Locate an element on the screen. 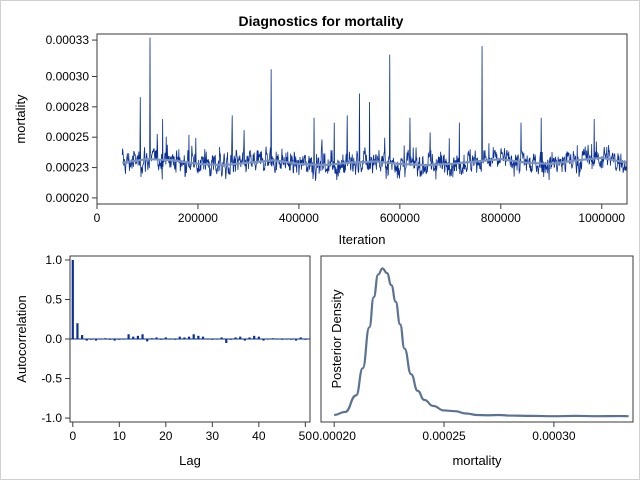 The width and height of the screenshot is (640, 481). trace-y-tick-label: 0.00028 is located at coordinates (68, 107).